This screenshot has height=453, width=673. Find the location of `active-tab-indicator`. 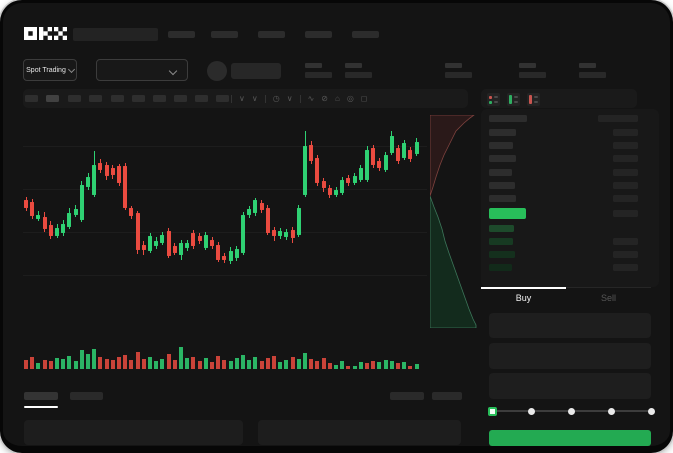

active-tab-indicator is located at coordinates (523, 288).